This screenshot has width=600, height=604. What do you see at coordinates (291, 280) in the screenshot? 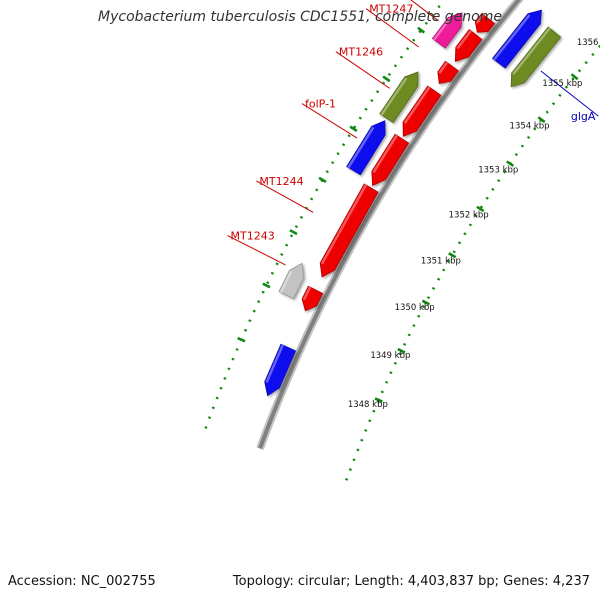
I see `gene-feature-gray` at bounding box center [291, 280].